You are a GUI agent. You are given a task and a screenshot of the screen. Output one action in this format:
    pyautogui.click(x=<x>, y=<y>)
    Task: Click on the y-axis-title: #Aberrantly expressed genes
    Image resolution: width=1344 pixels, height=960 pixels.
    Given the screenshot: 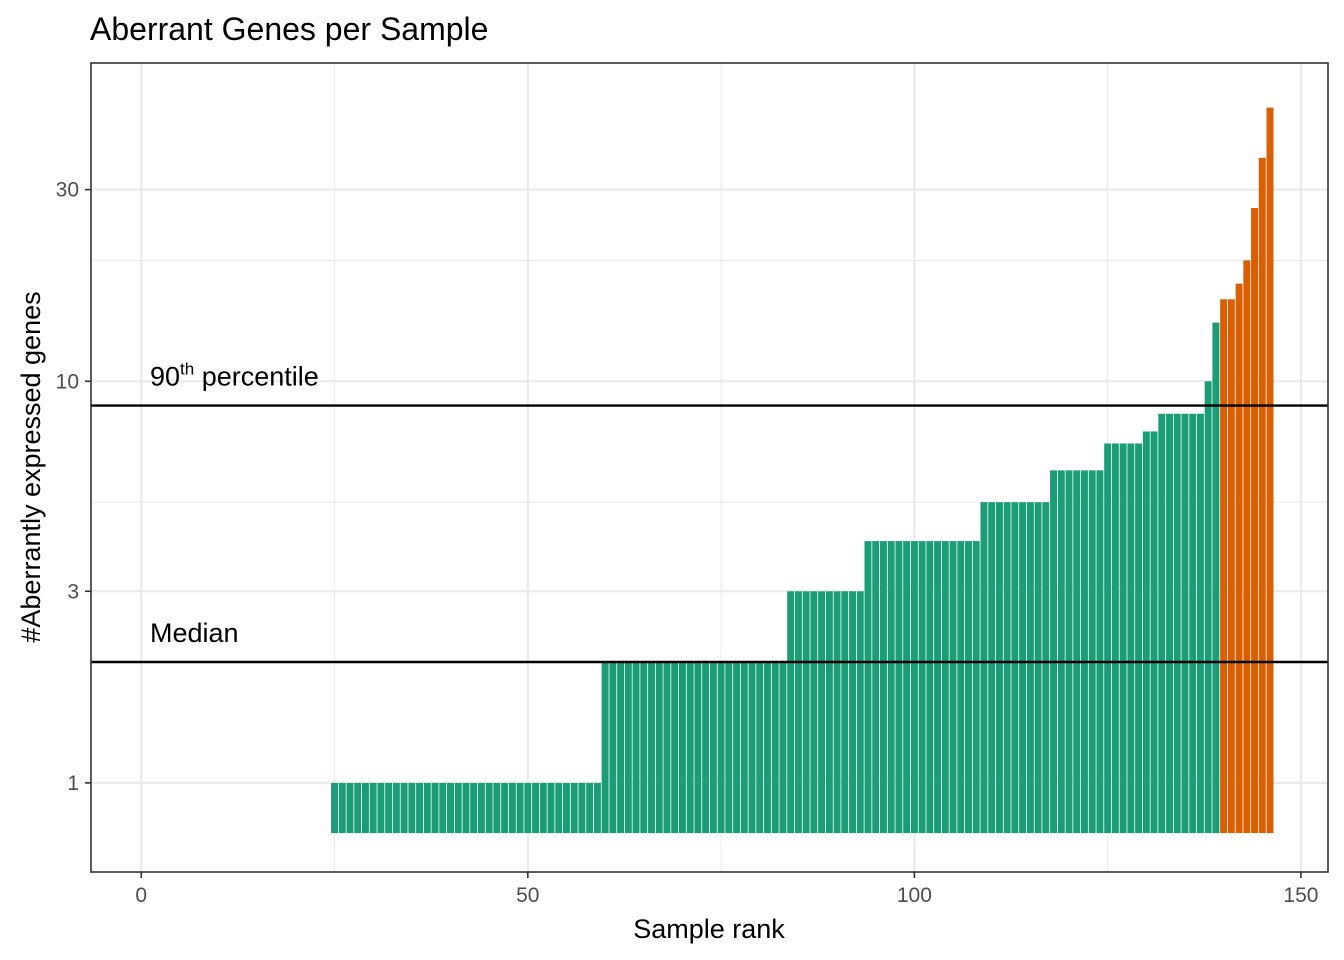 What is the action you would take?
    pyautogui.click(x=31, y=466)
    